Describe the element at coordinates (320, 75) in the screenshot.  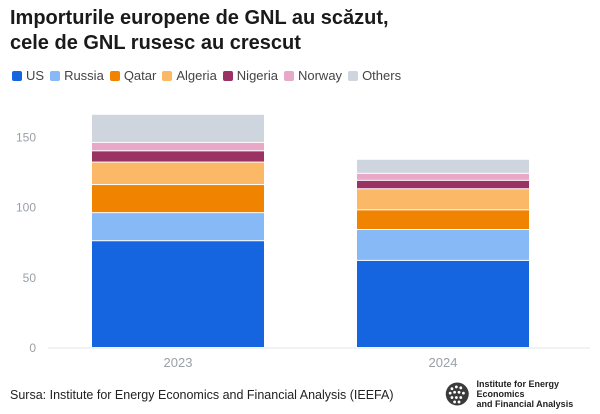
I see `legend-label: Norway` at that location.